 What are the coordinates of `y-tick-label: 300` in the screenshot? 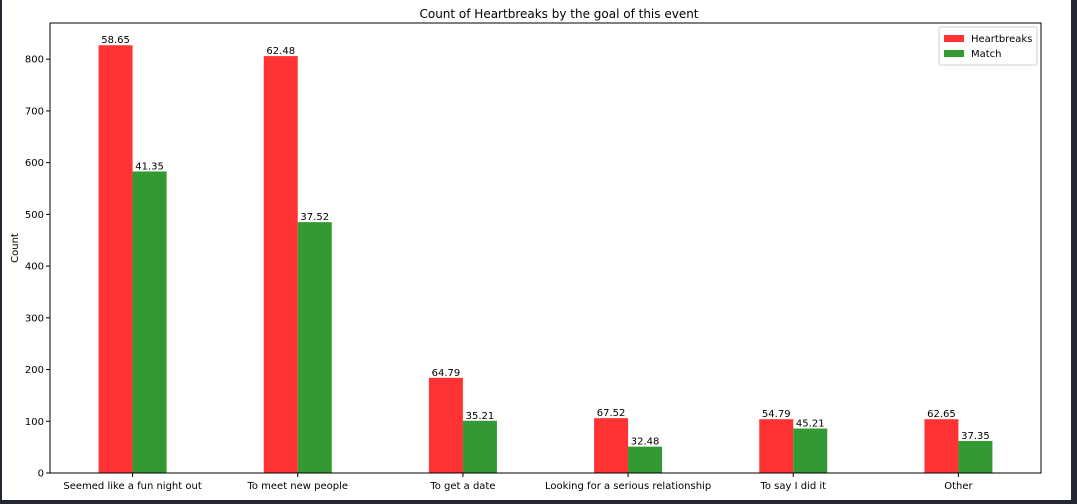 It's located at (34, 318).